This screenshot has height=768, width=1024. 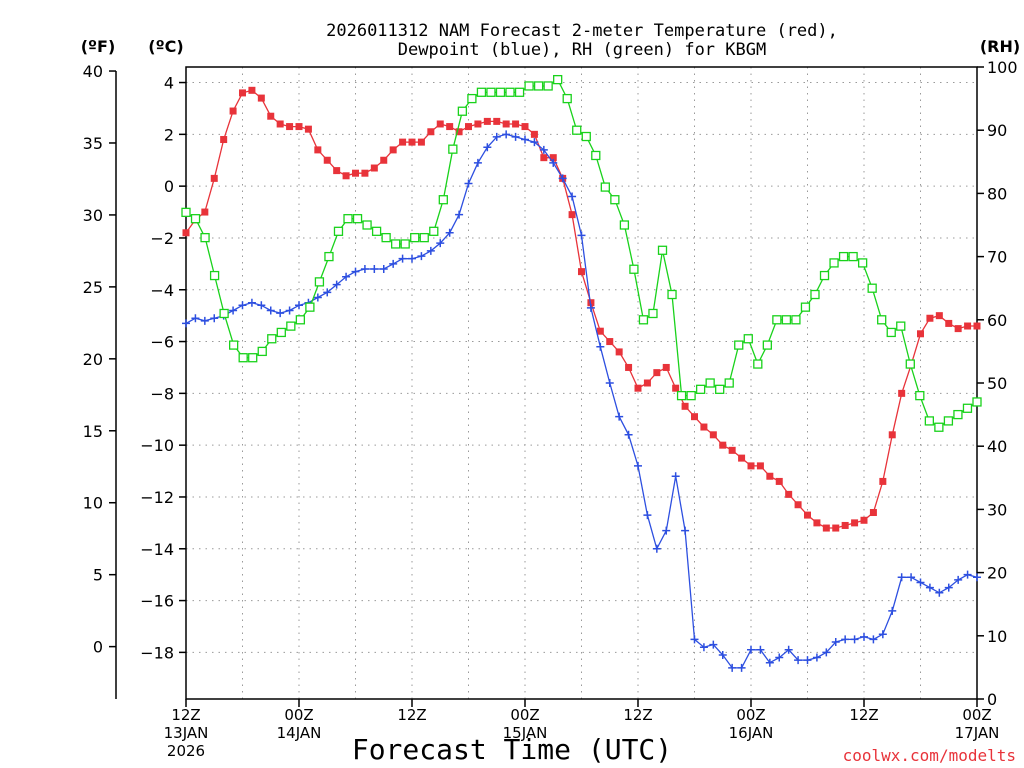 What do you see at coordinates (411, 715) in the screenshot?
I see `x-tick-label: 12Z` at bounding box center [411, 715].